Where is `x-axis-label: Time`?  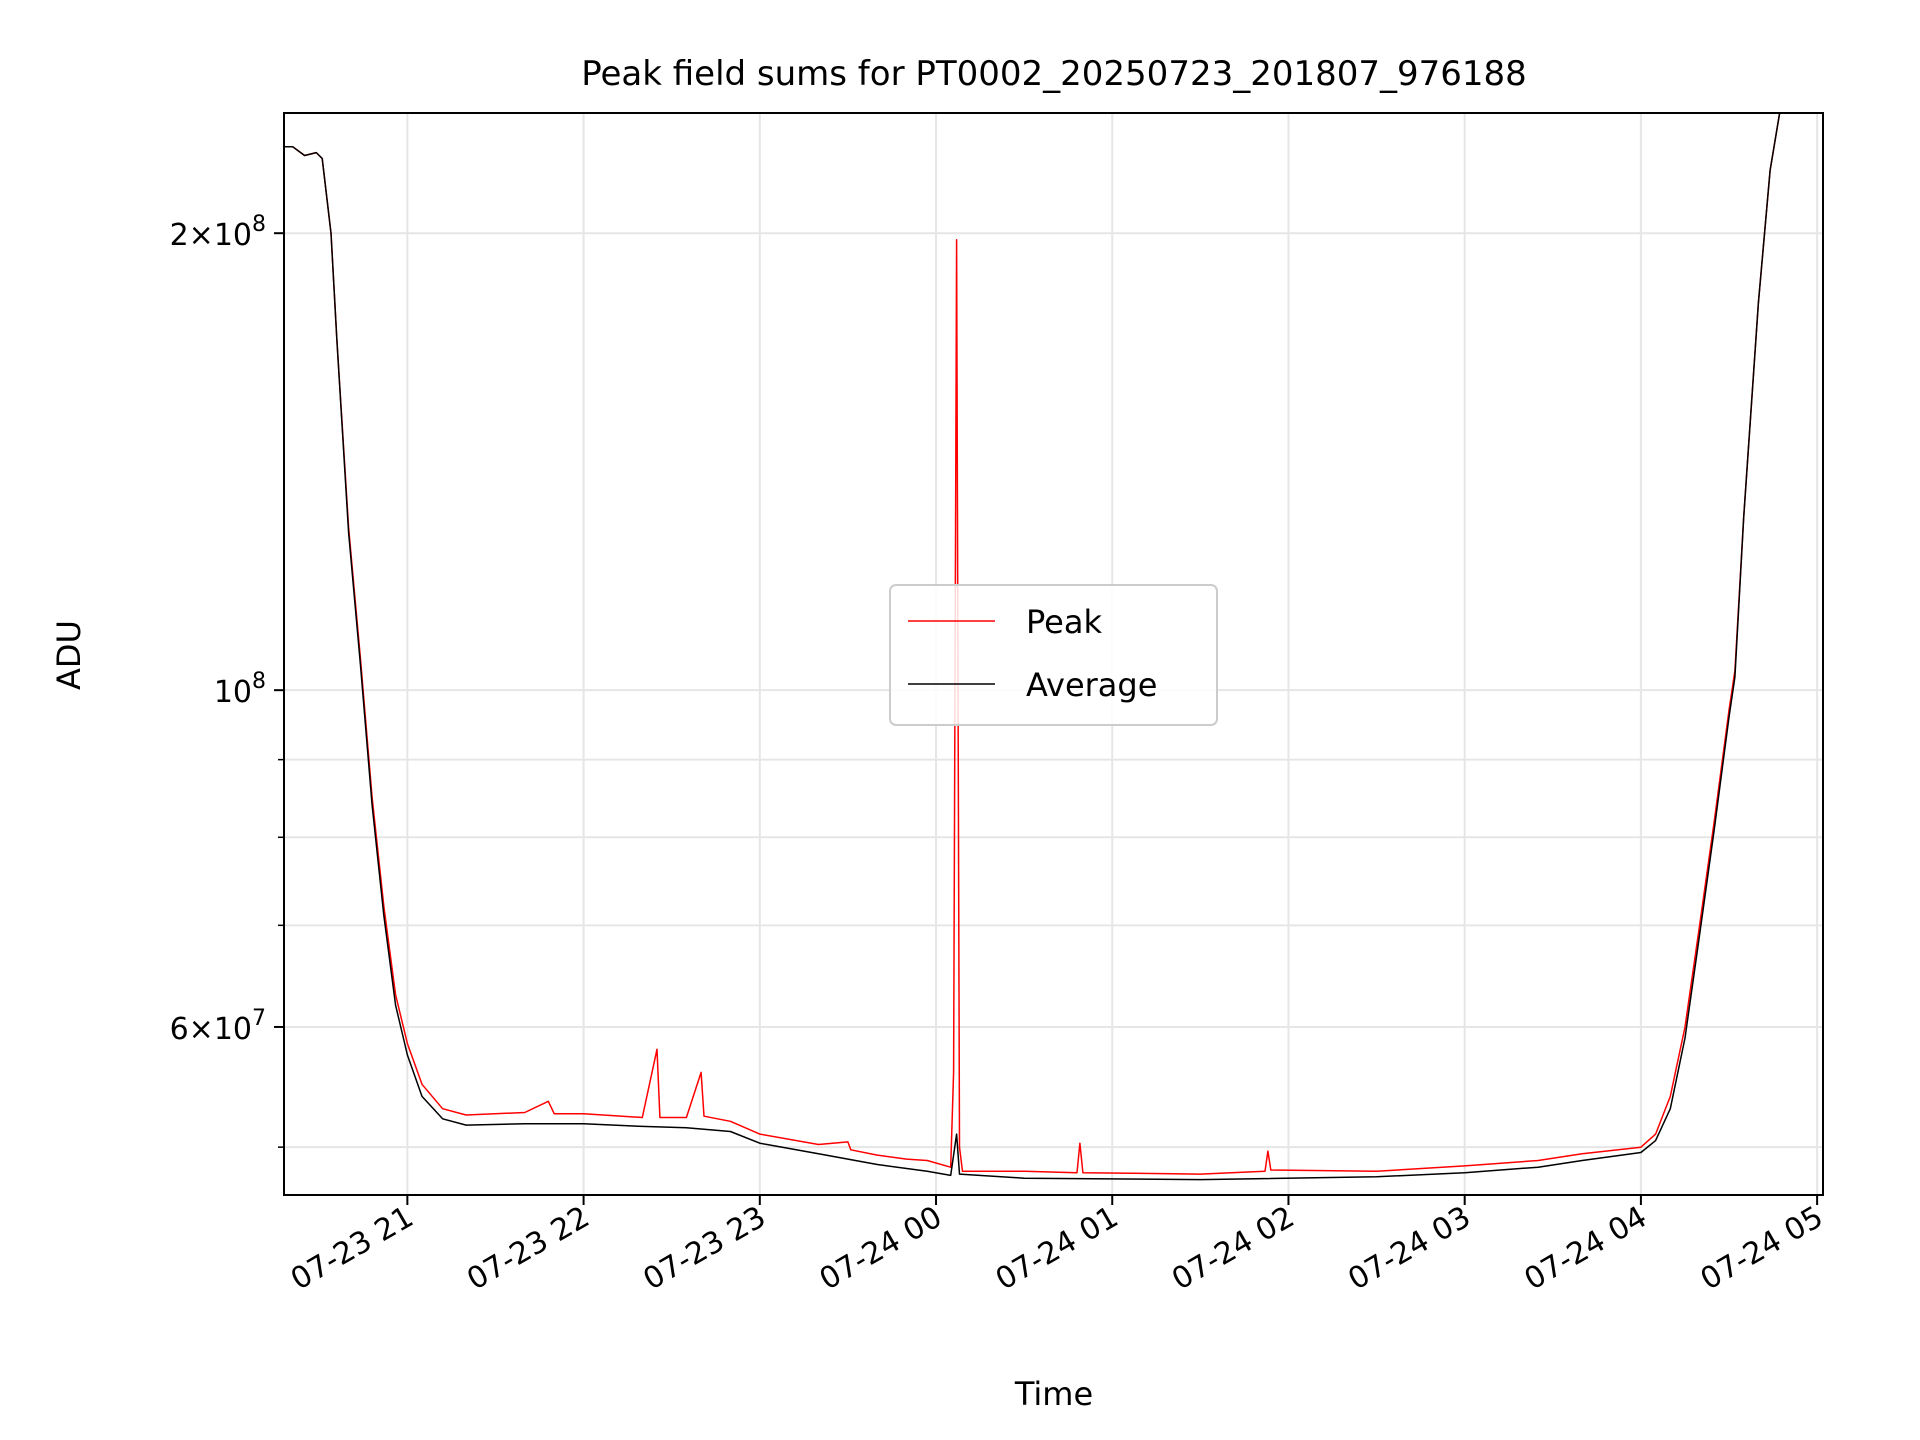 x-axis-label: Time is located at coordinates (1053, 1394).